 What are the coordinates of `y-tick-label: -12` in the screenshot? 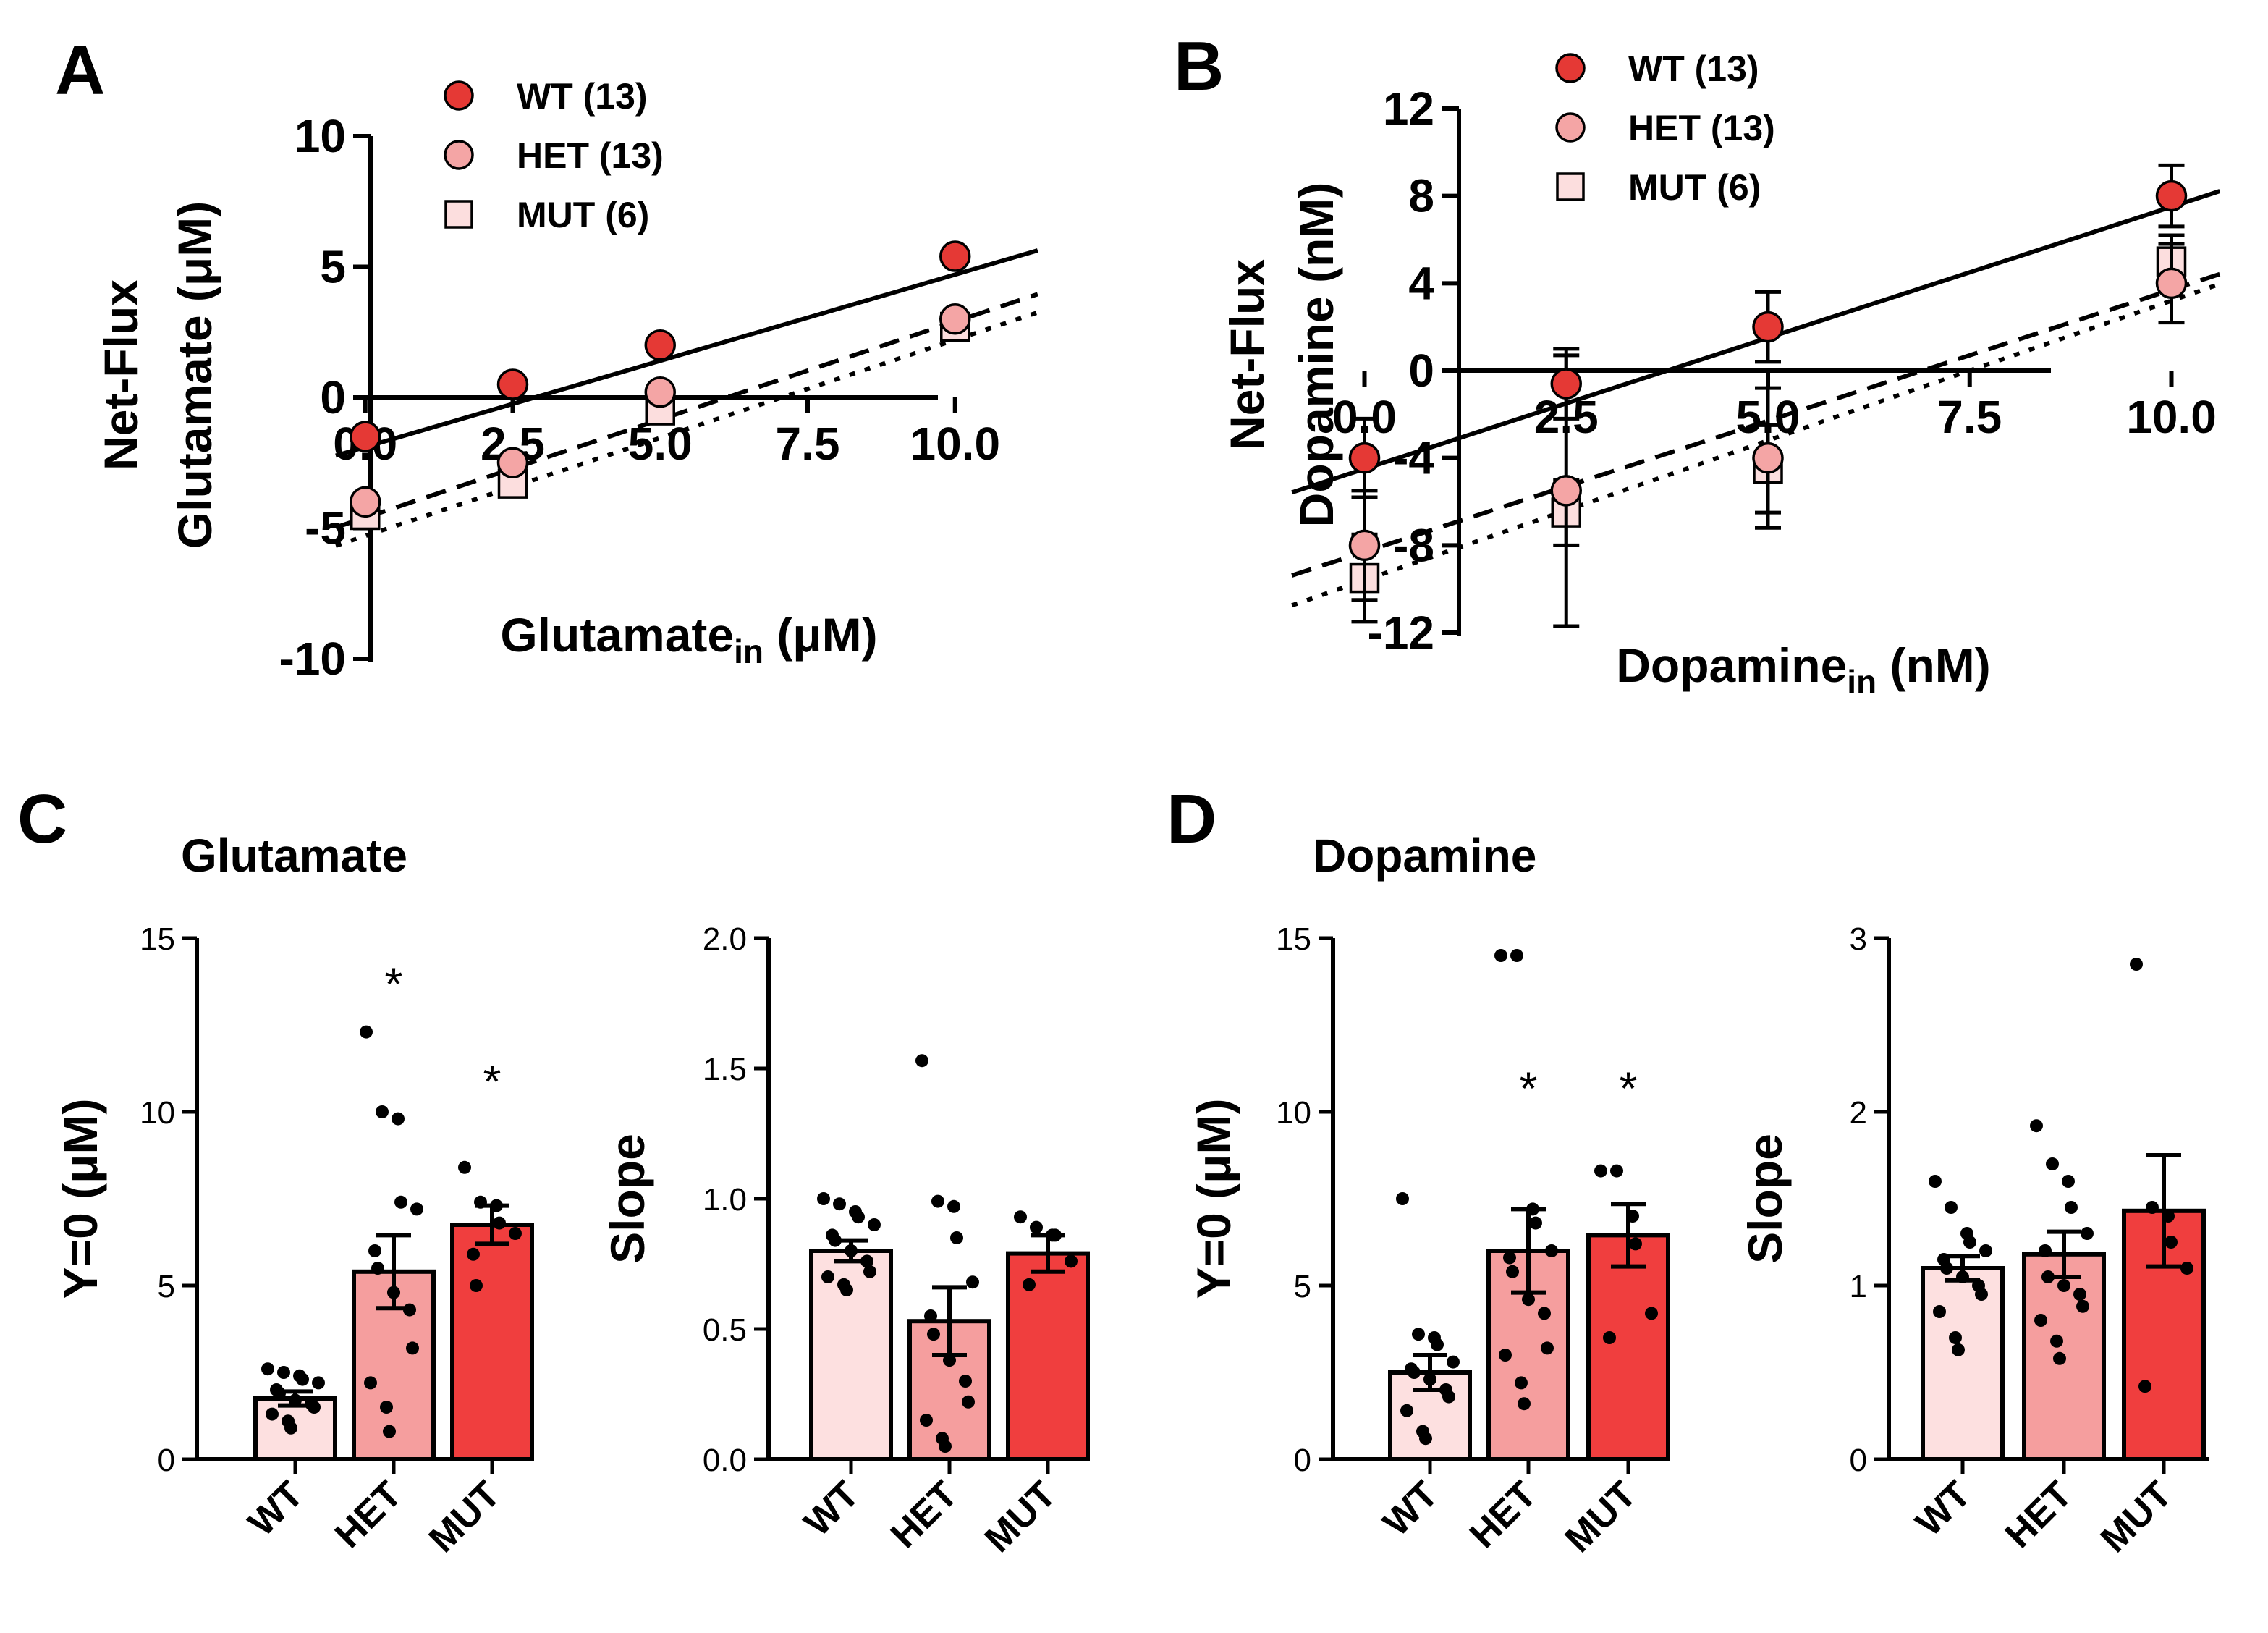 It's located at (1401, 633).